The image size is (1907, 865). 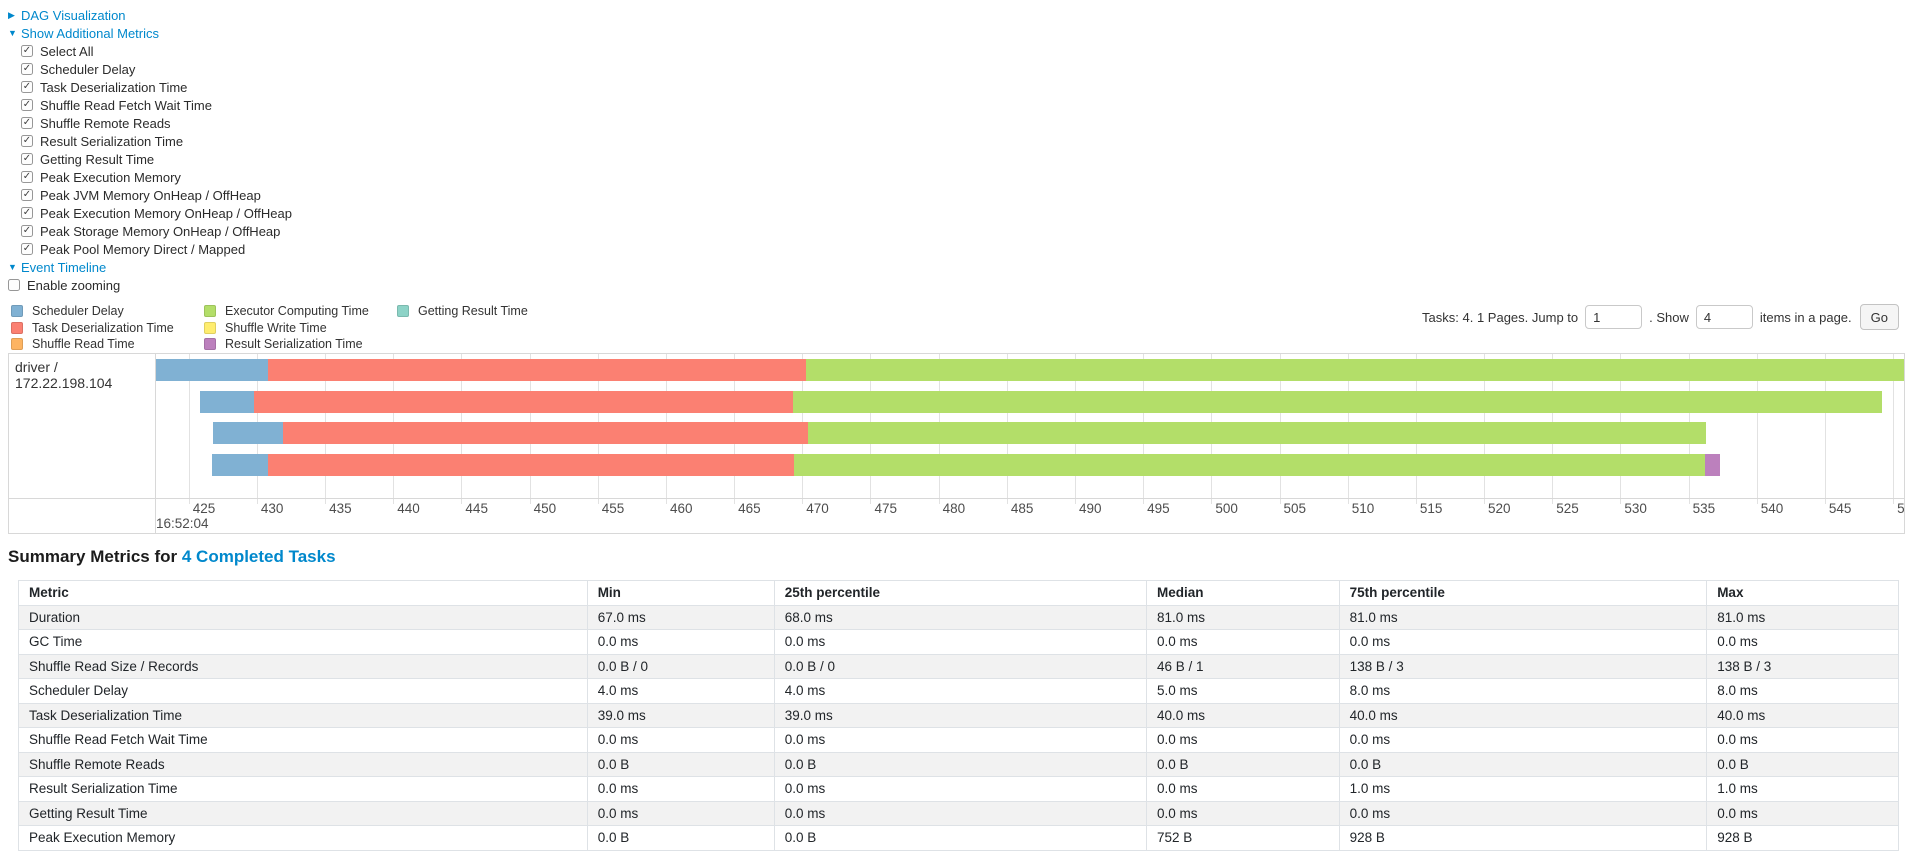 I want to click on x-axis-tick-label: 520, so click(x=1499, y=508).